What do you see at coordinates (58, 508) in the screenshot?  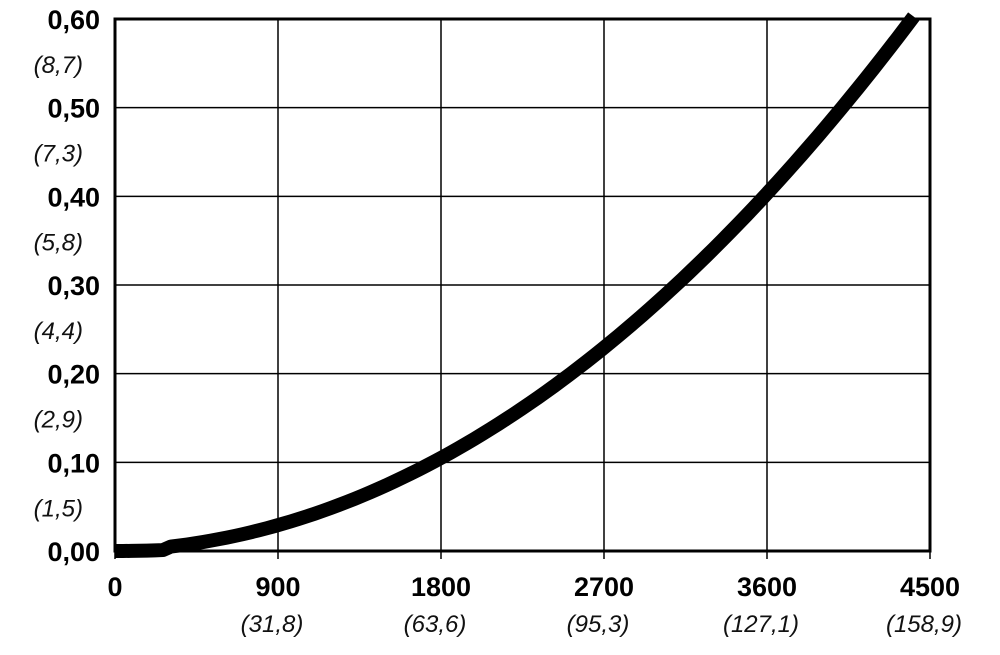 I see `y-tick-sublabel: (1,5)` at bounding box center [58, 508].